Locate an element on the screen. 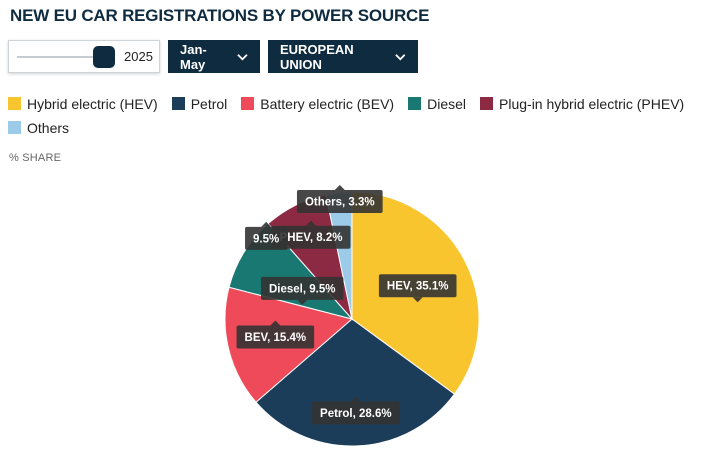 This screenshot has width=701, height=452. legend-item-bev: Battery electric (BEV) is located at coordinates (317, 103).